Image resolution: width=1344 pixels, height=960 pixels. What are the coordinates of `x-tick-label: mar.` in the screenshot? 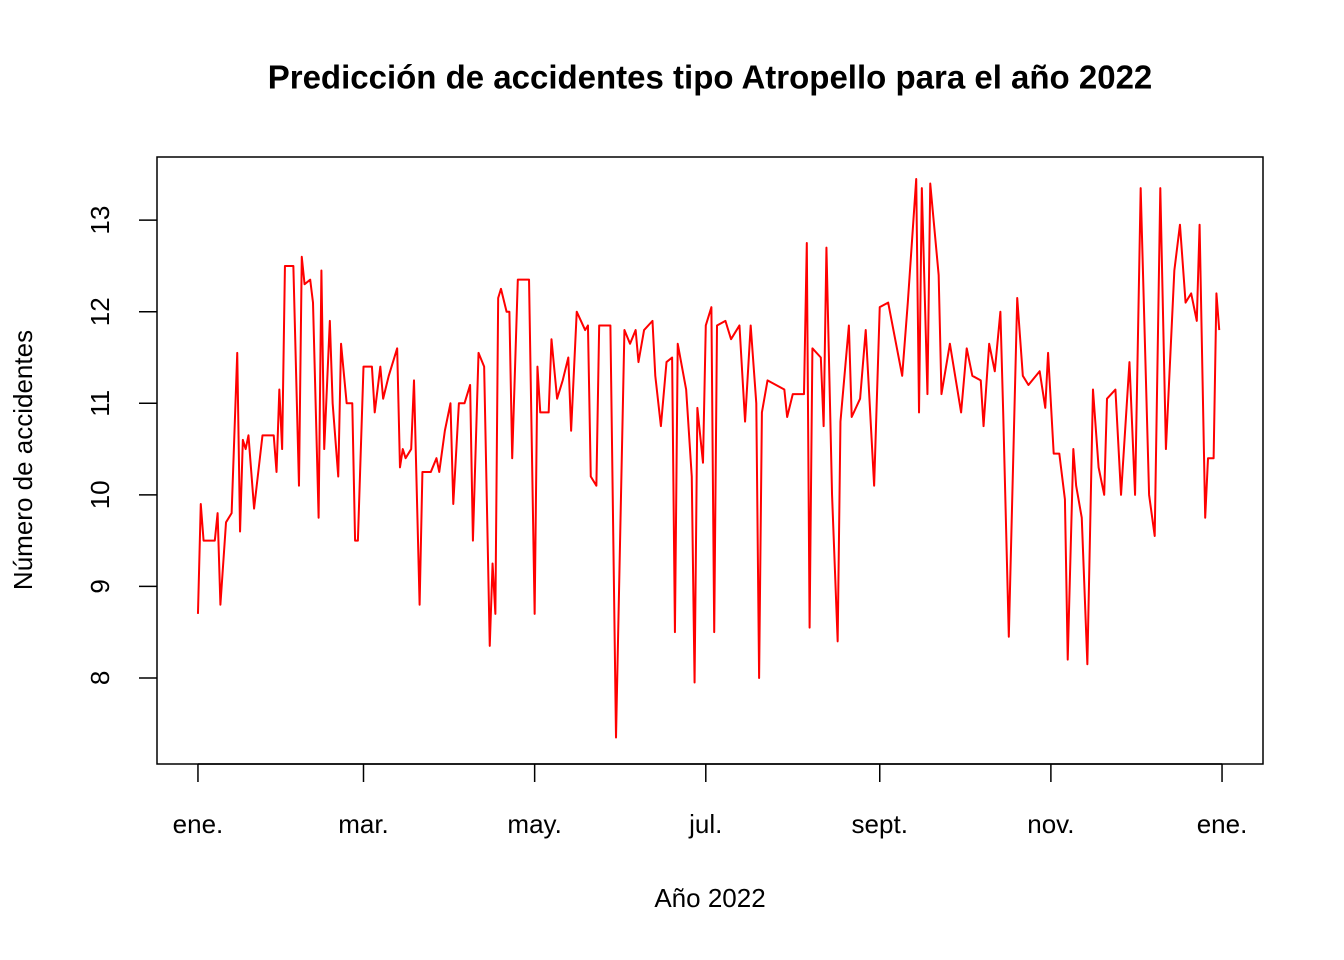 It's located at (363, 824).